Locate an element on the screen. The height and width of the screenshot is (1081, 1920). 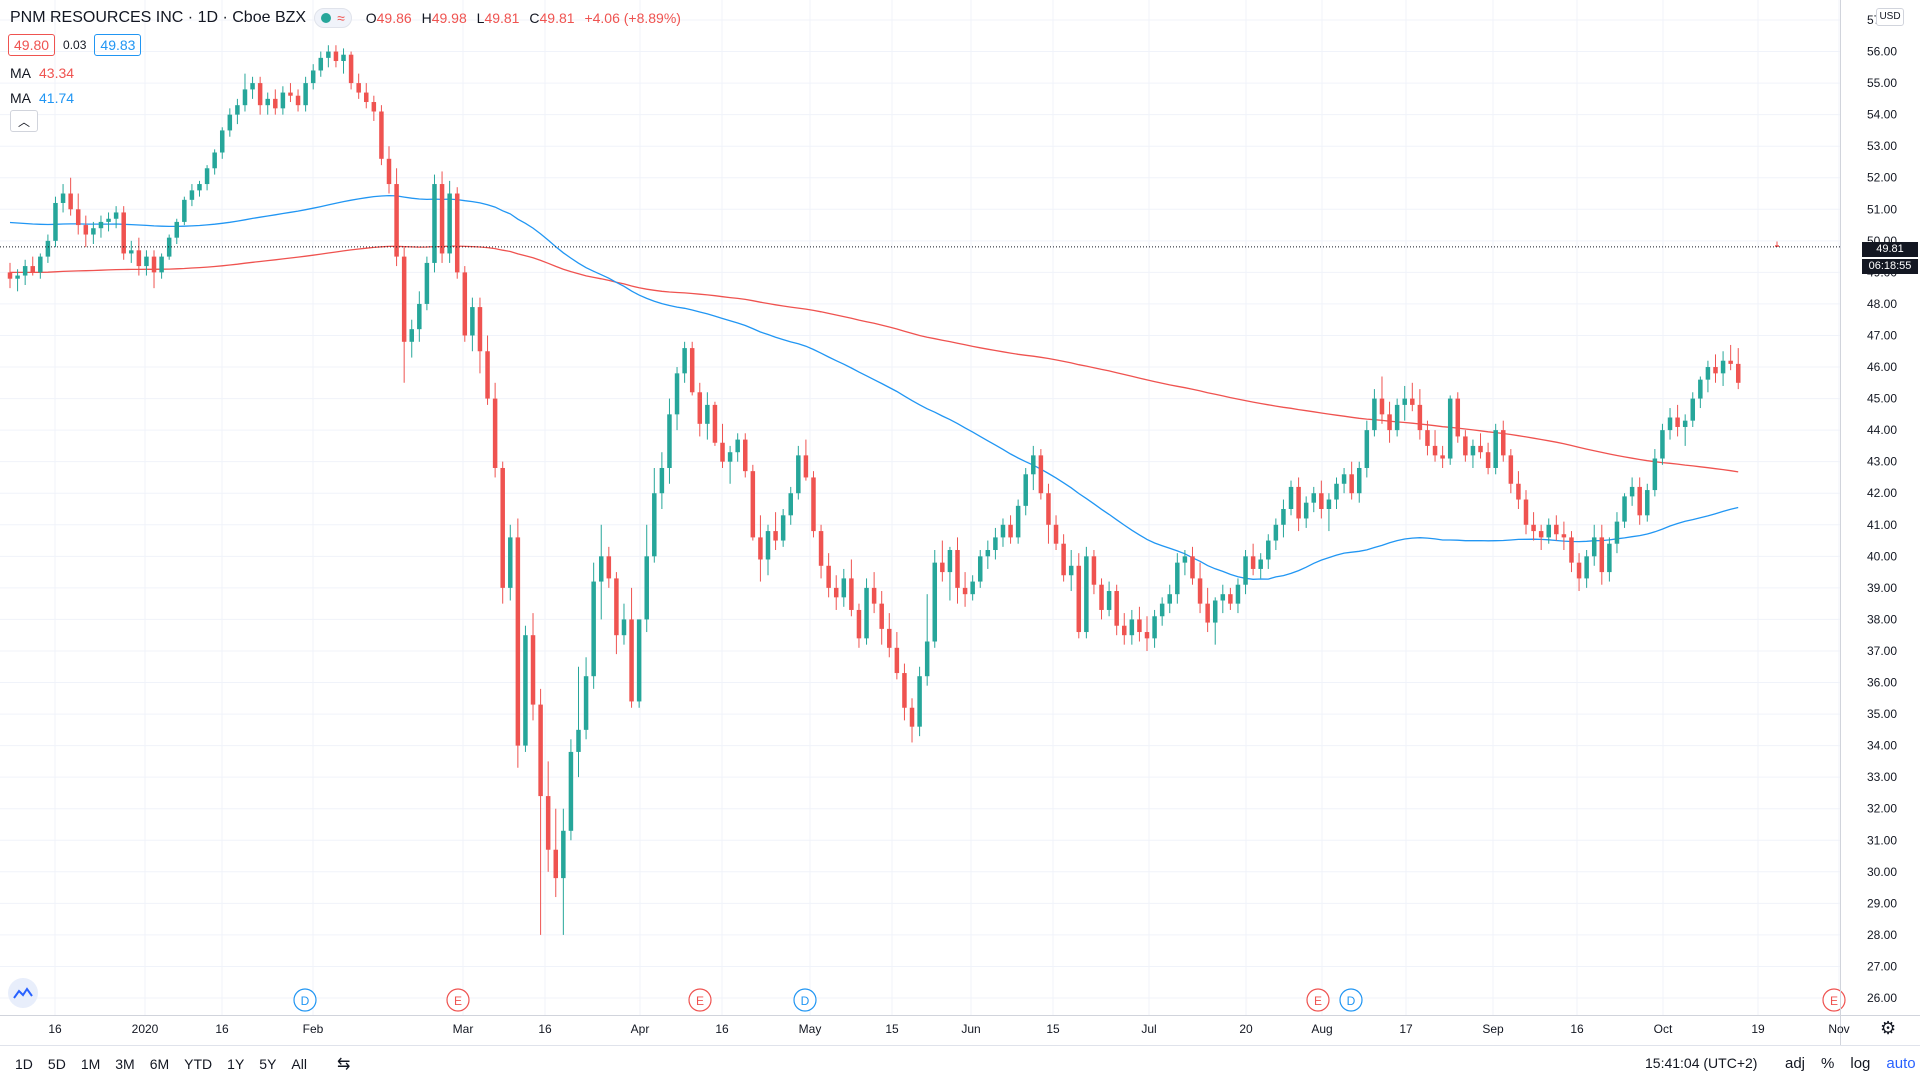
clock: 15:41:04 (UTC+2) is located at coordinates (1701, 1063).